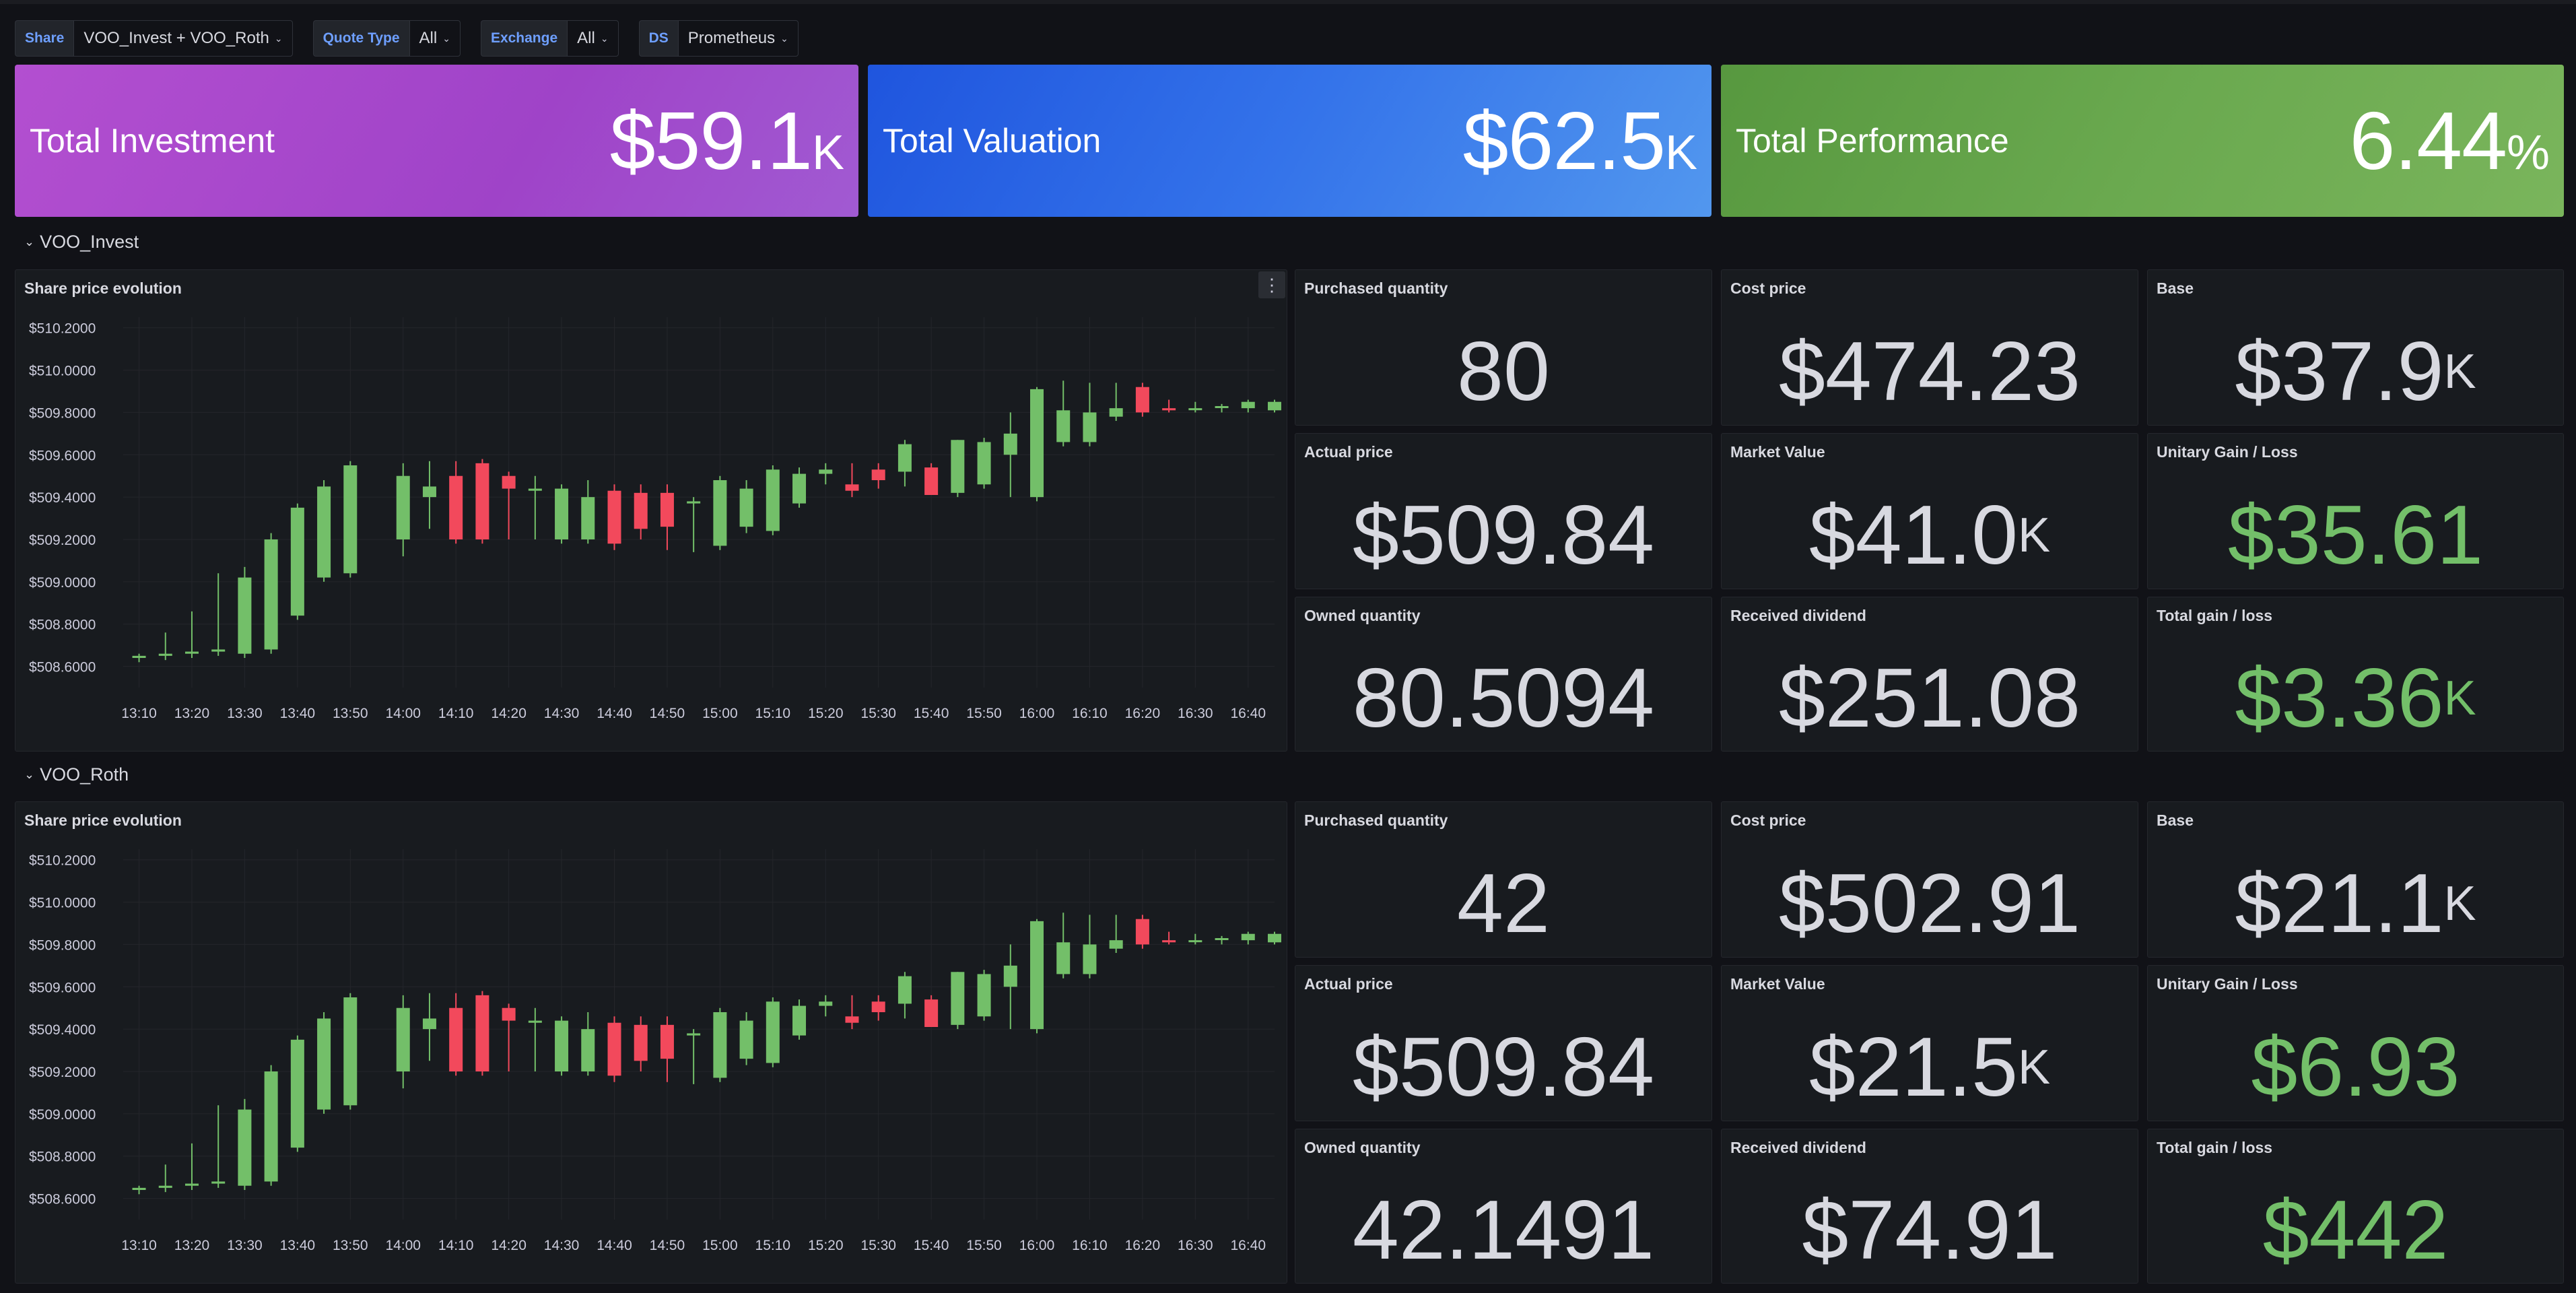 Image resolution: width=2576 pixels, height=1293 pixels. What do you see at coordinates (176, 38) in the screenshot?
I see `variable-share-value: VOO_Invest + VOO_Roth` at bounding box center [176, 38].